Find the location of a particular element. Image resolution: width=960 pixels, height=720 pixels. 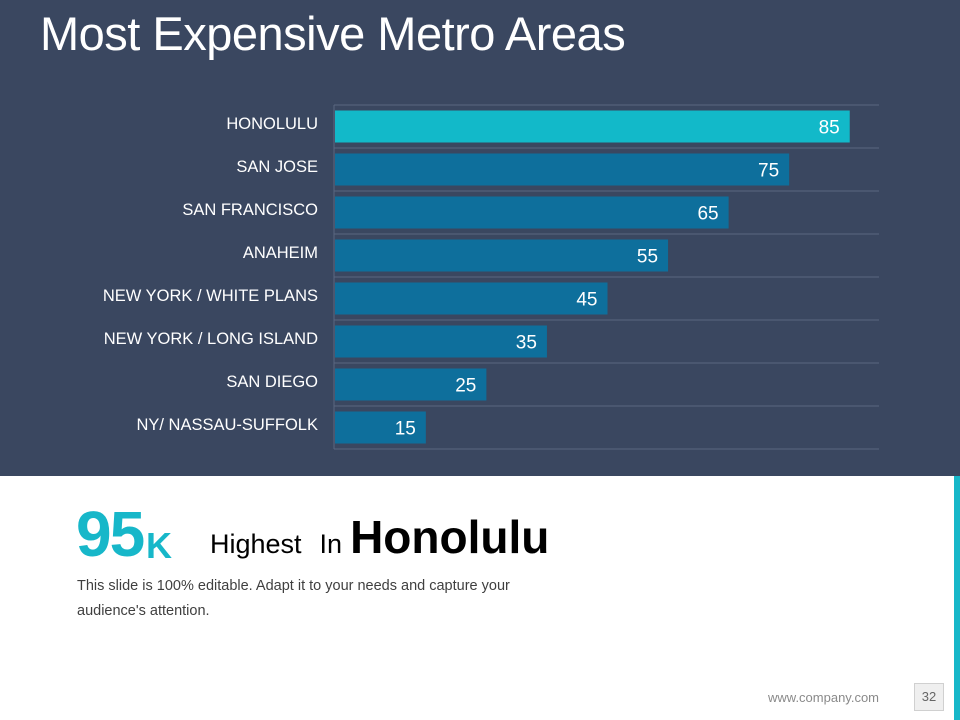

footer-url: www.company.com is located at coordinates (824, 697).